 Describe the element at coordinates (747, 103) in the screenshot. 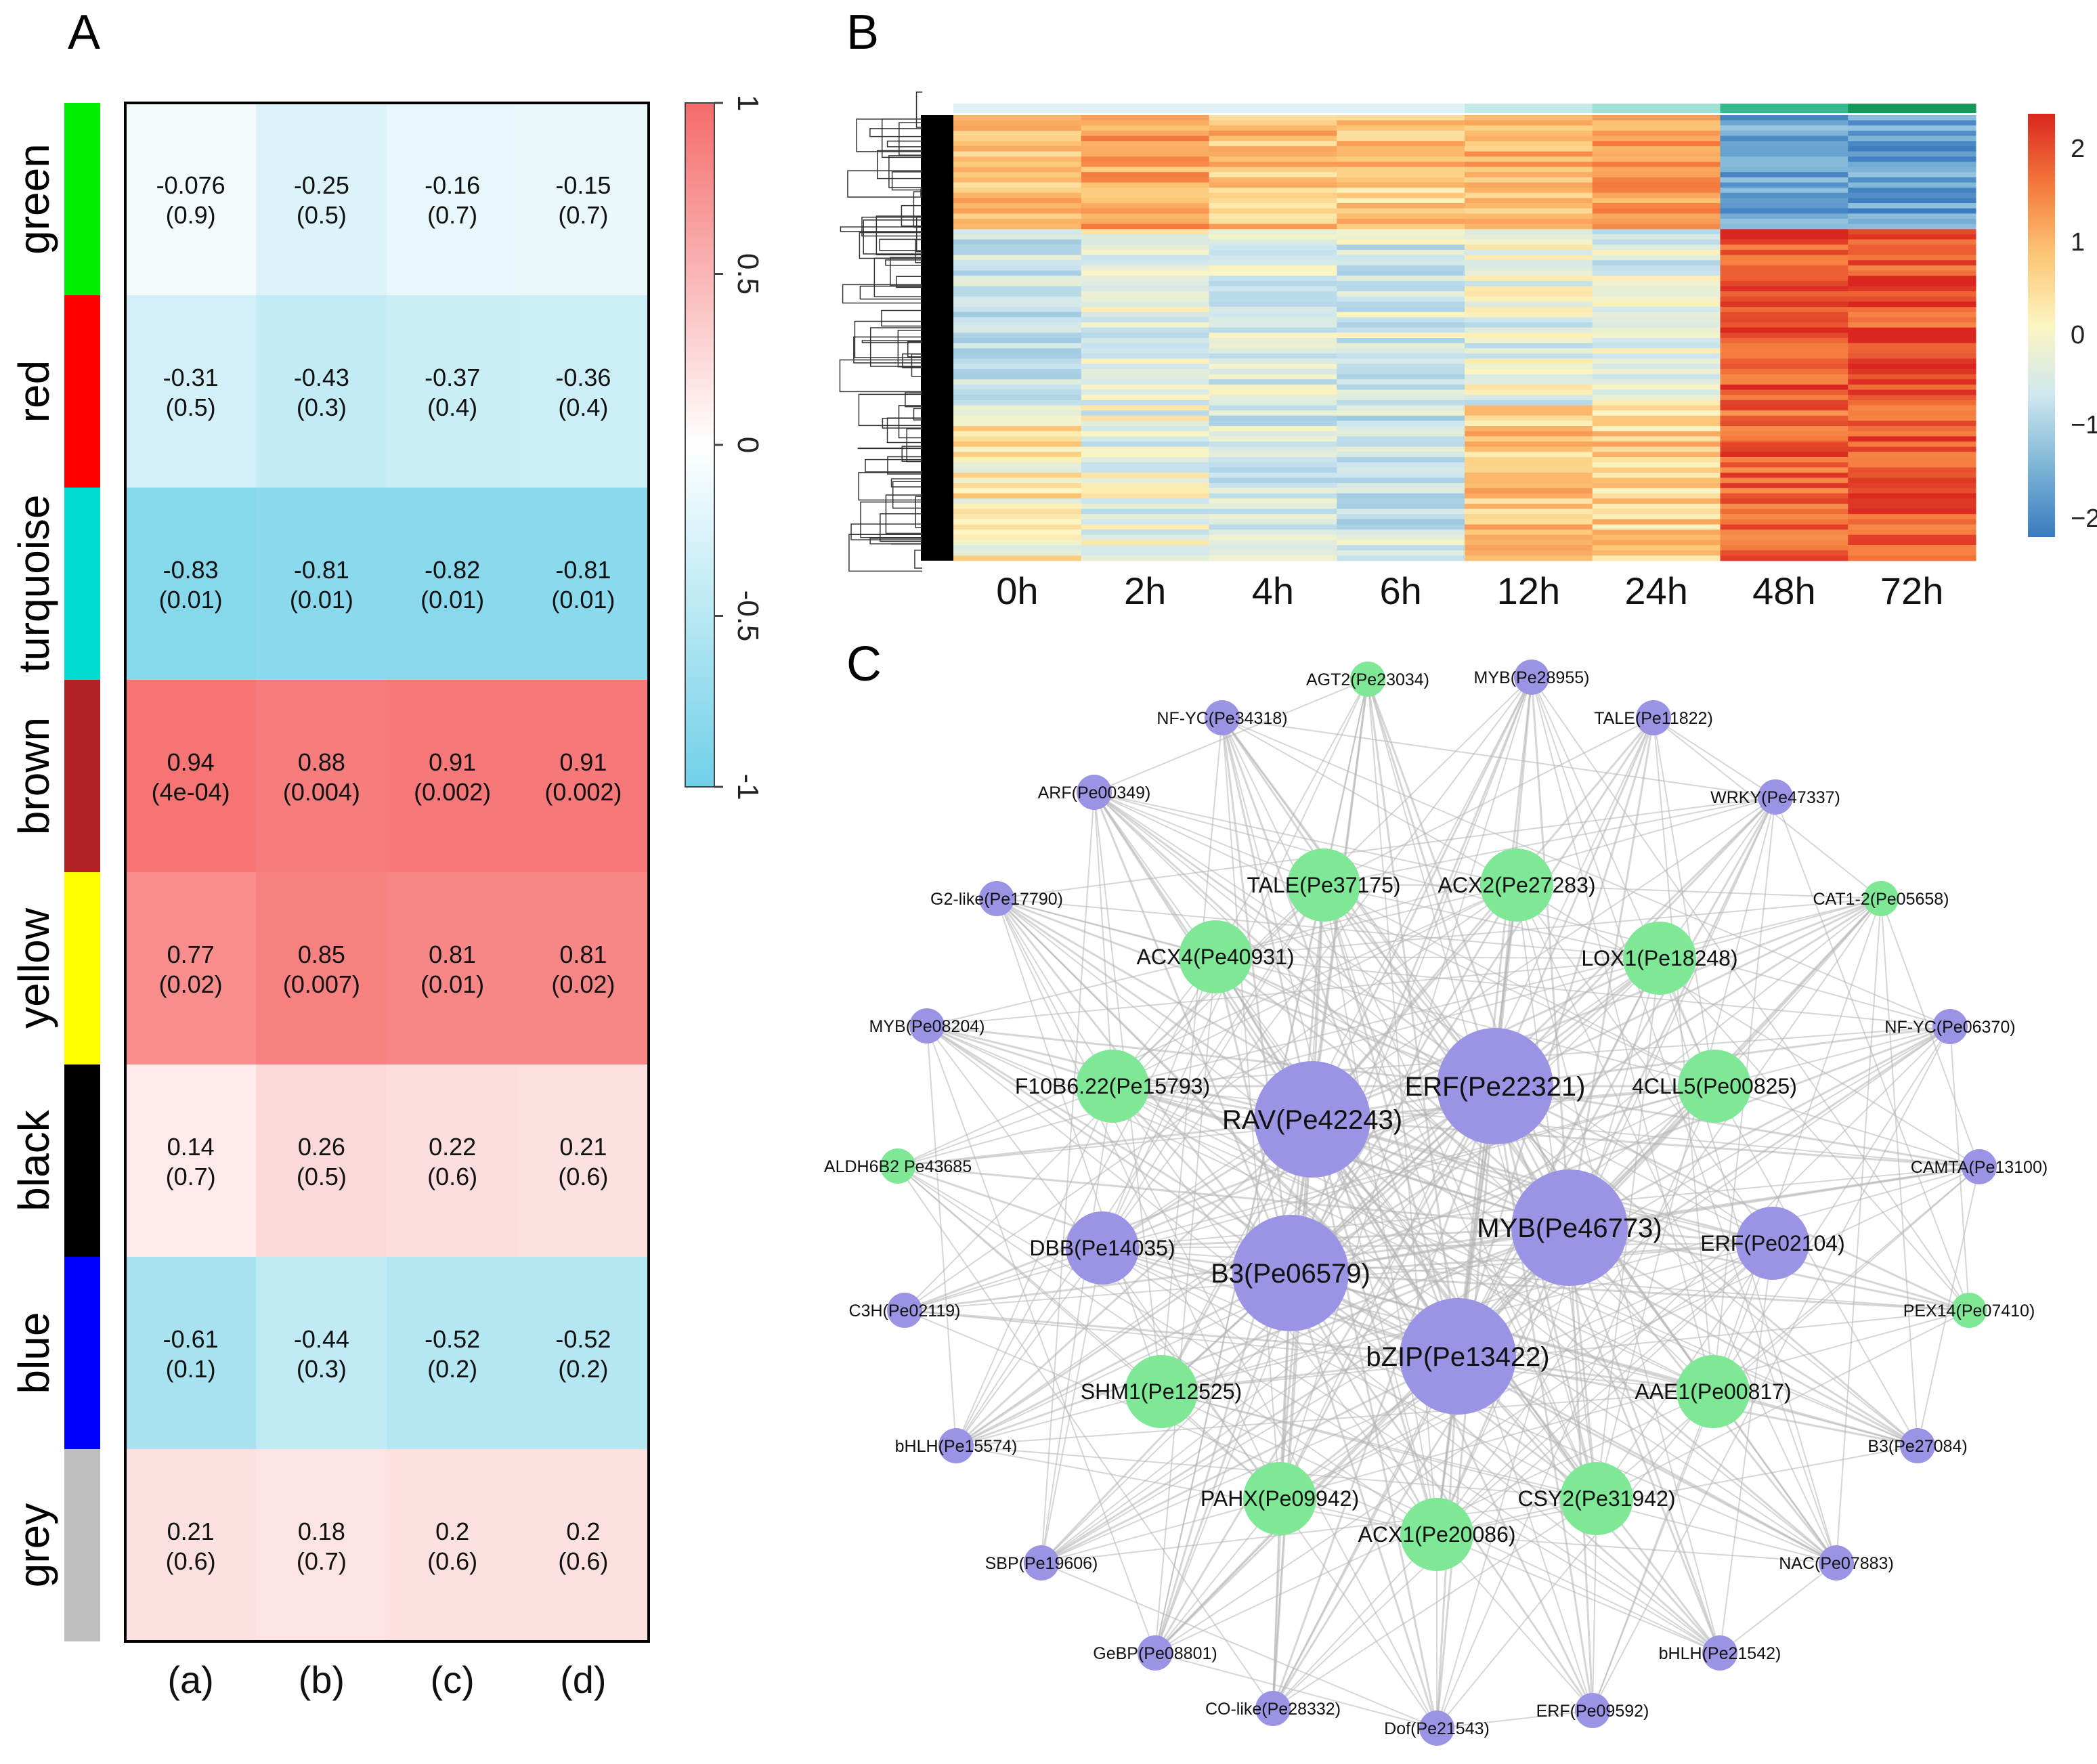

I see `colorbar-a-tick-label: 1` at that location.